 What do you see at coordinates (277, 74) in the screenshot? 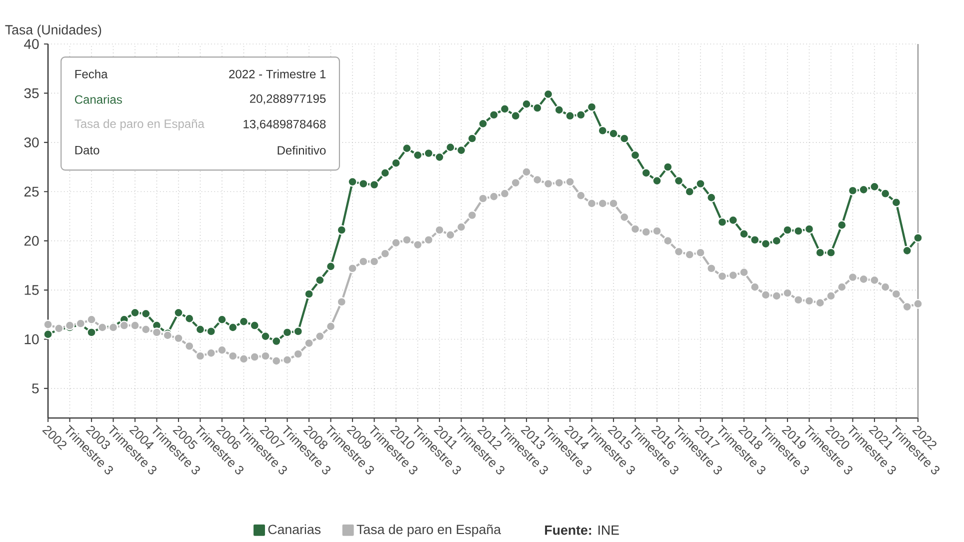
I see `annotation: 2022 - Trimestre 1` at bounding box center [277, 74].